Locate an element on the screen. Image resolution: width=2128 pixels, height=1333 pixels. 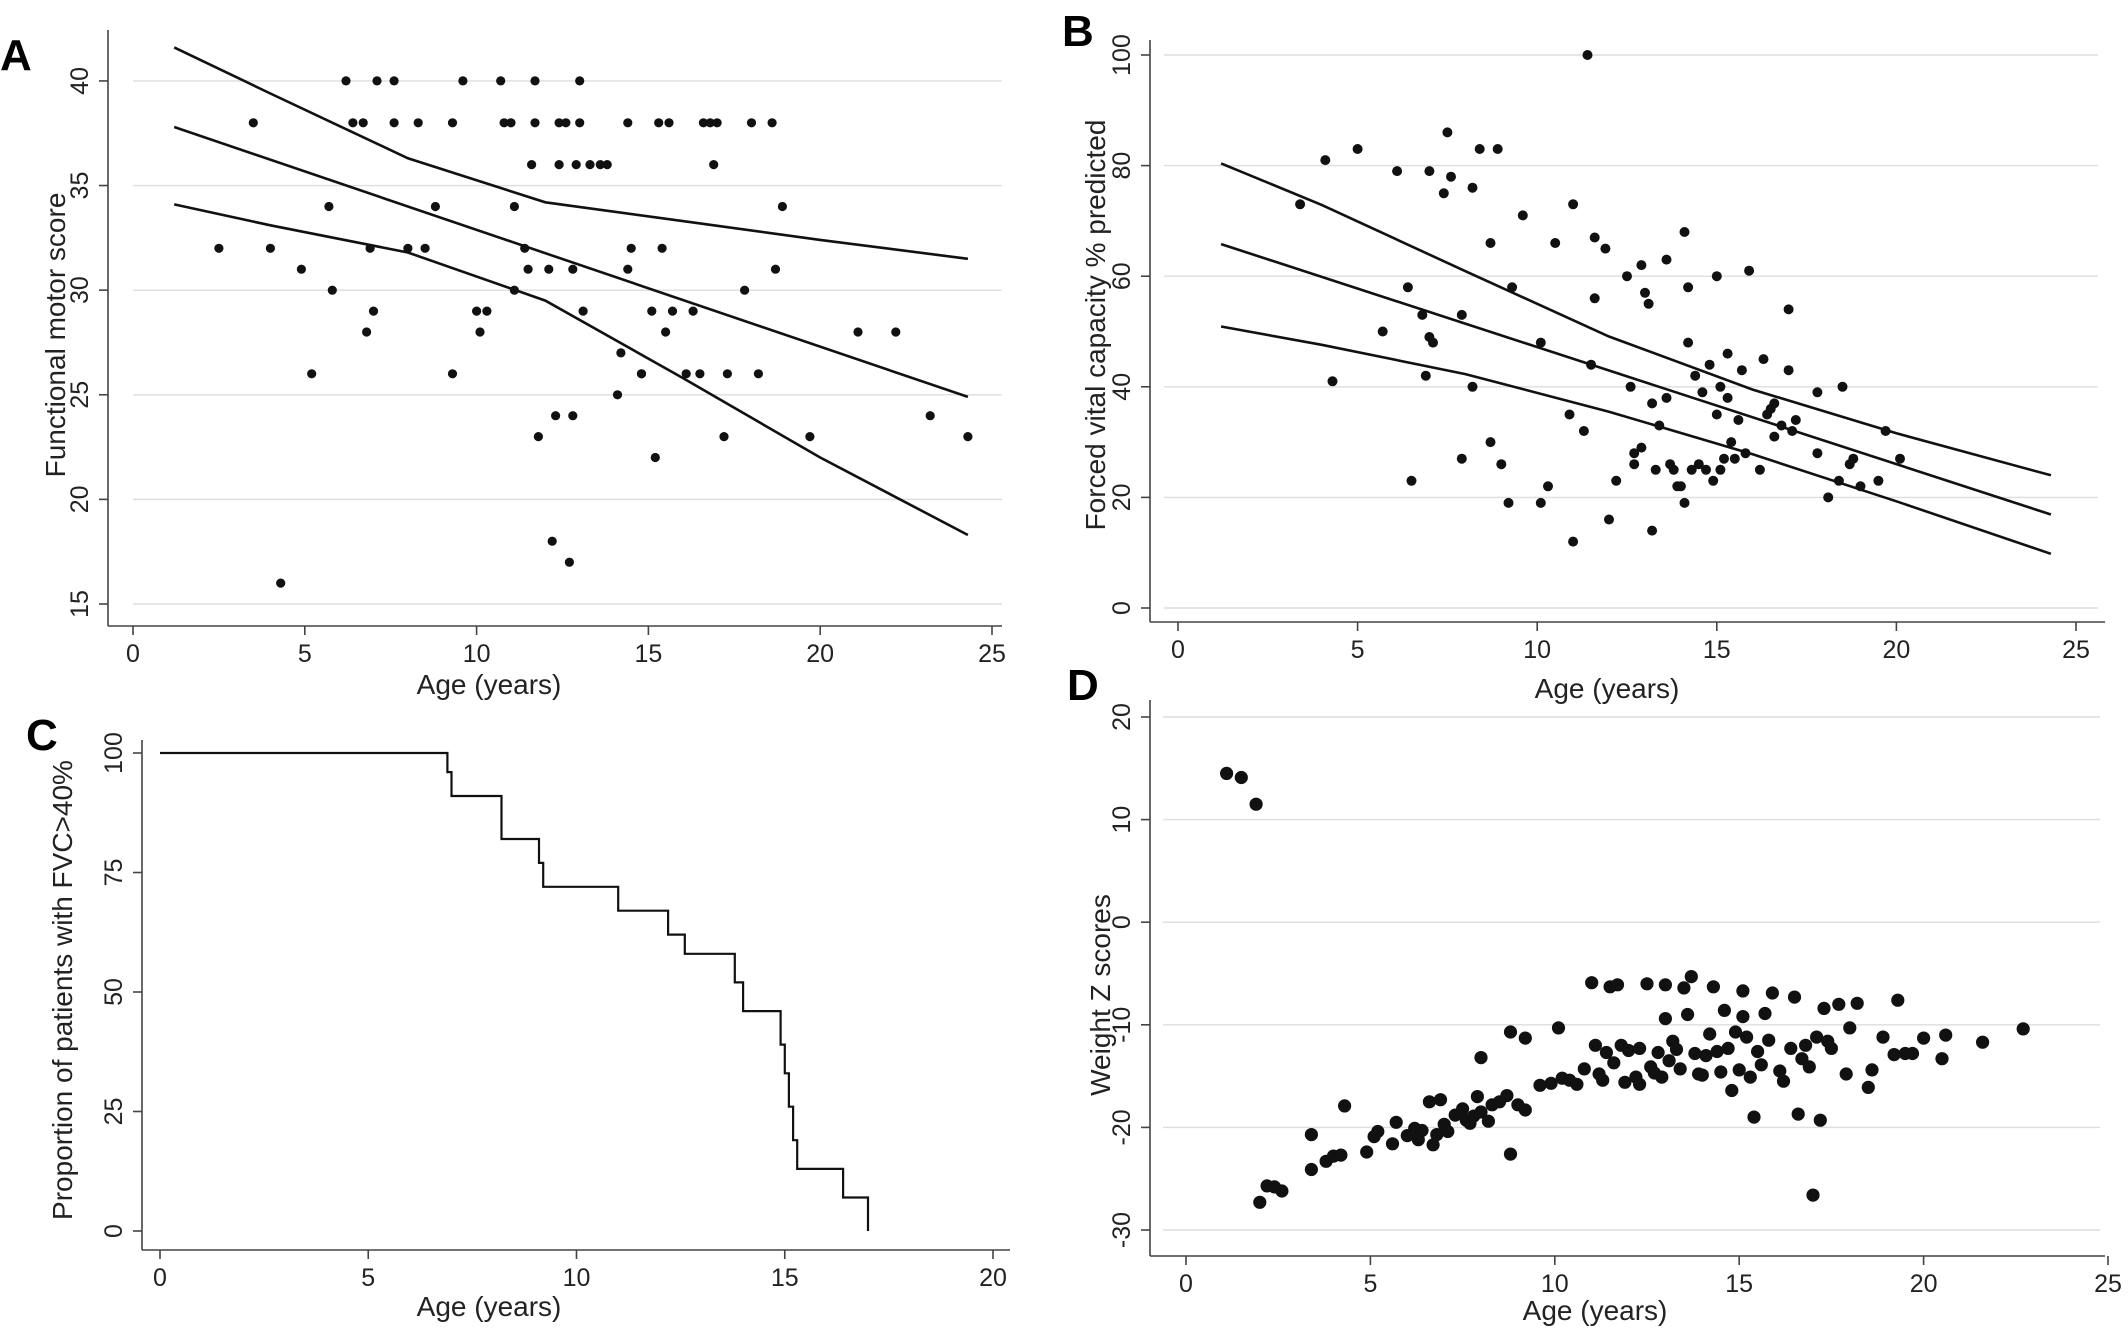
panel-c-x-tick-label-4: 20 is located at coordinates (993, 1278).